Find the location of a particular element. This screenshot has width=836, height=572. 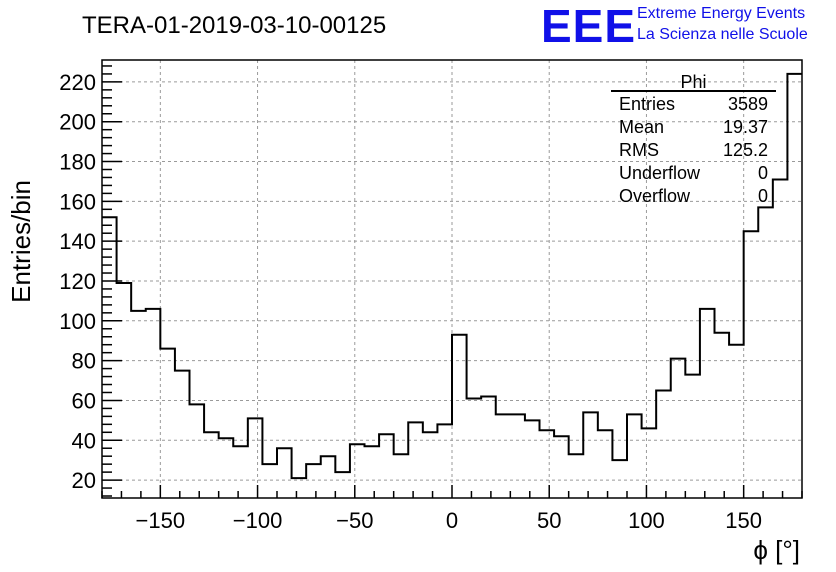

x-tick-label: 0 is located at coordinates (452, 520).